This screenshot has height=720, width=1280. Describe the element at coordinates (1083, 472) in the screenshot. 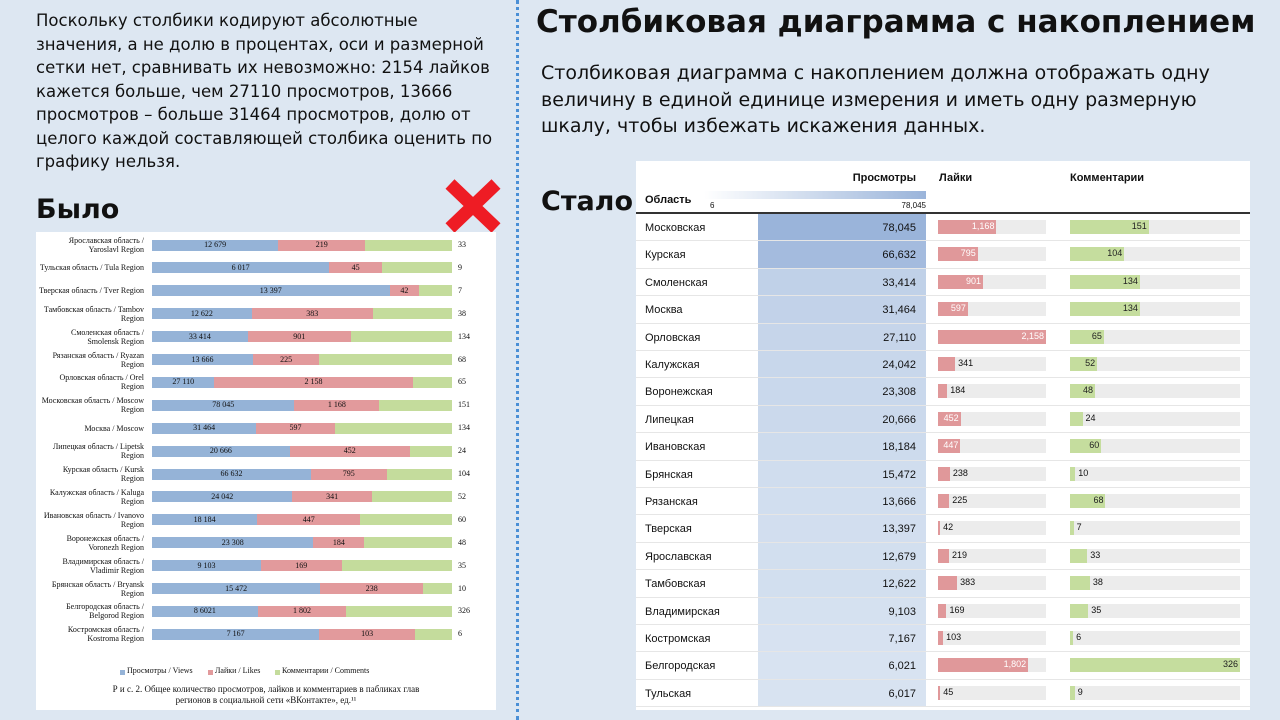

I see `comments-value: 10` at that location.